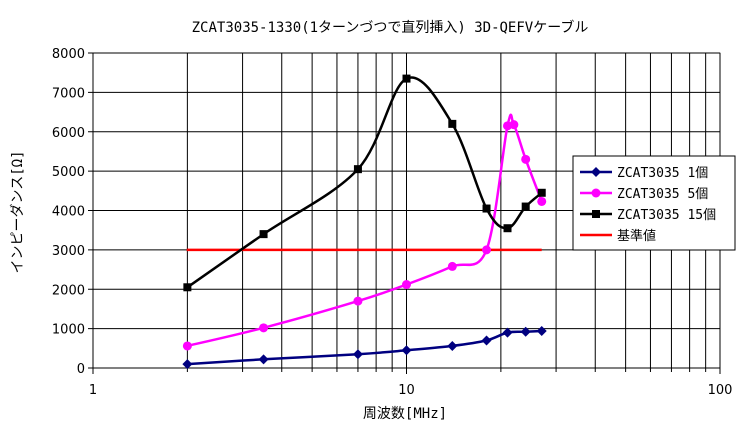 The image size is (741, 447). I want to click on y-tick-label: 2000, so click(68, 290).